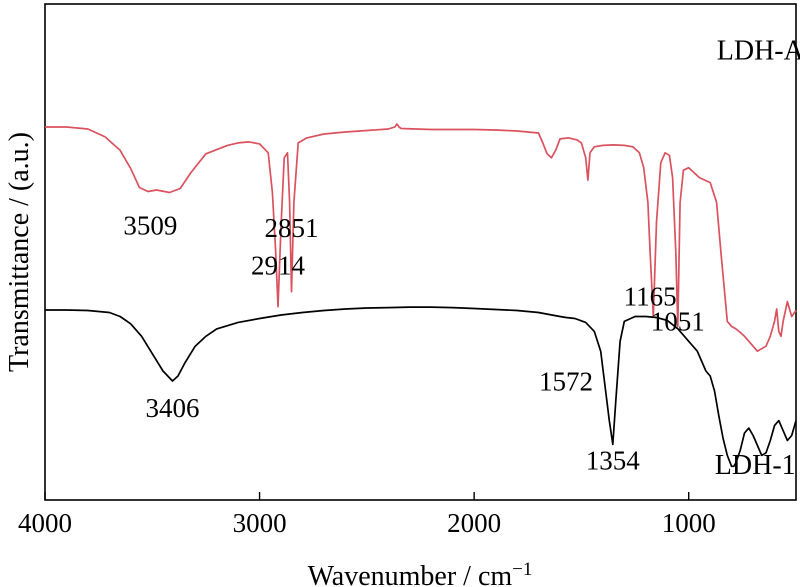 Image resolution: width=800 pixels, height=587 pixels. Describe the element at coordinates (45, 523) in the screenshot. I see `x-tick-label: 4000` at that location.